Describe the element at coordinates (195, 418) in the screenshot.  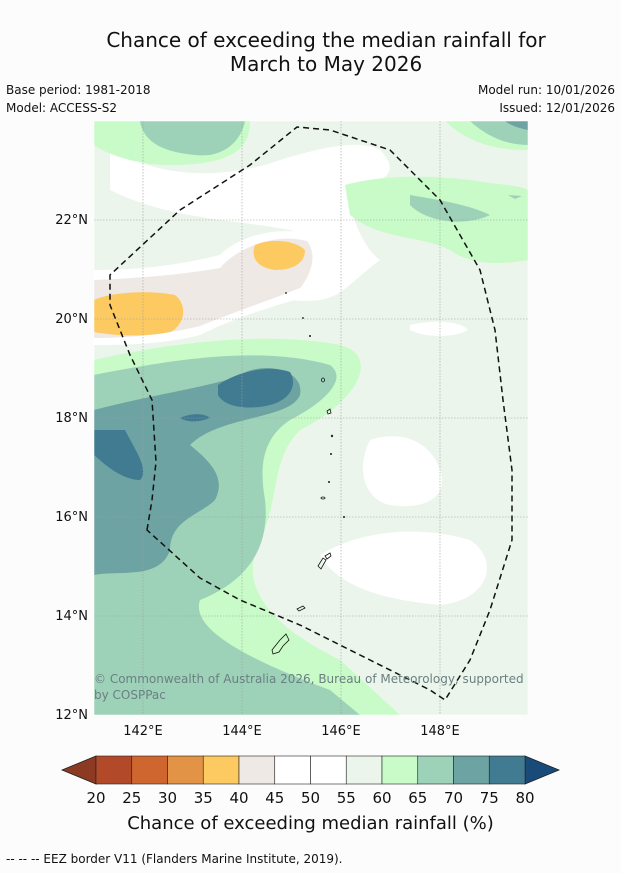
I see `field-80-c` at that location.